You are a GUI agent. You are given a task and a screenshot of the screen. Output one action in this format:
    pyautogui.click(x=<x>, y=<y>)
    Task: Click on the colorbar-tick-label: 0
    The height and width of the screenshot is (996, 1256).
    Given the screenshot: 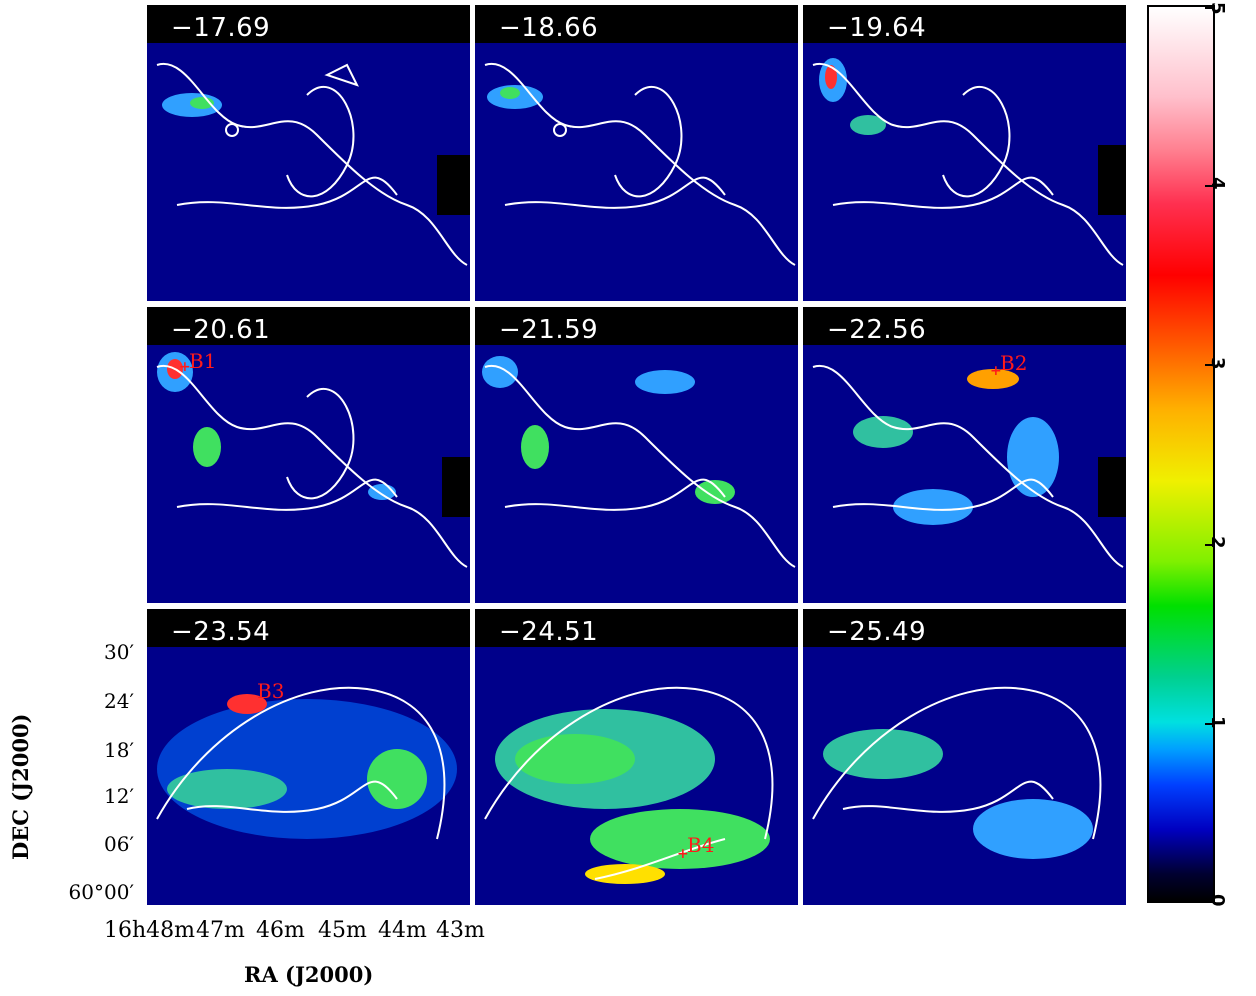 What is the action you would take?
    pyautogui.click(x=1217, y=900)
    